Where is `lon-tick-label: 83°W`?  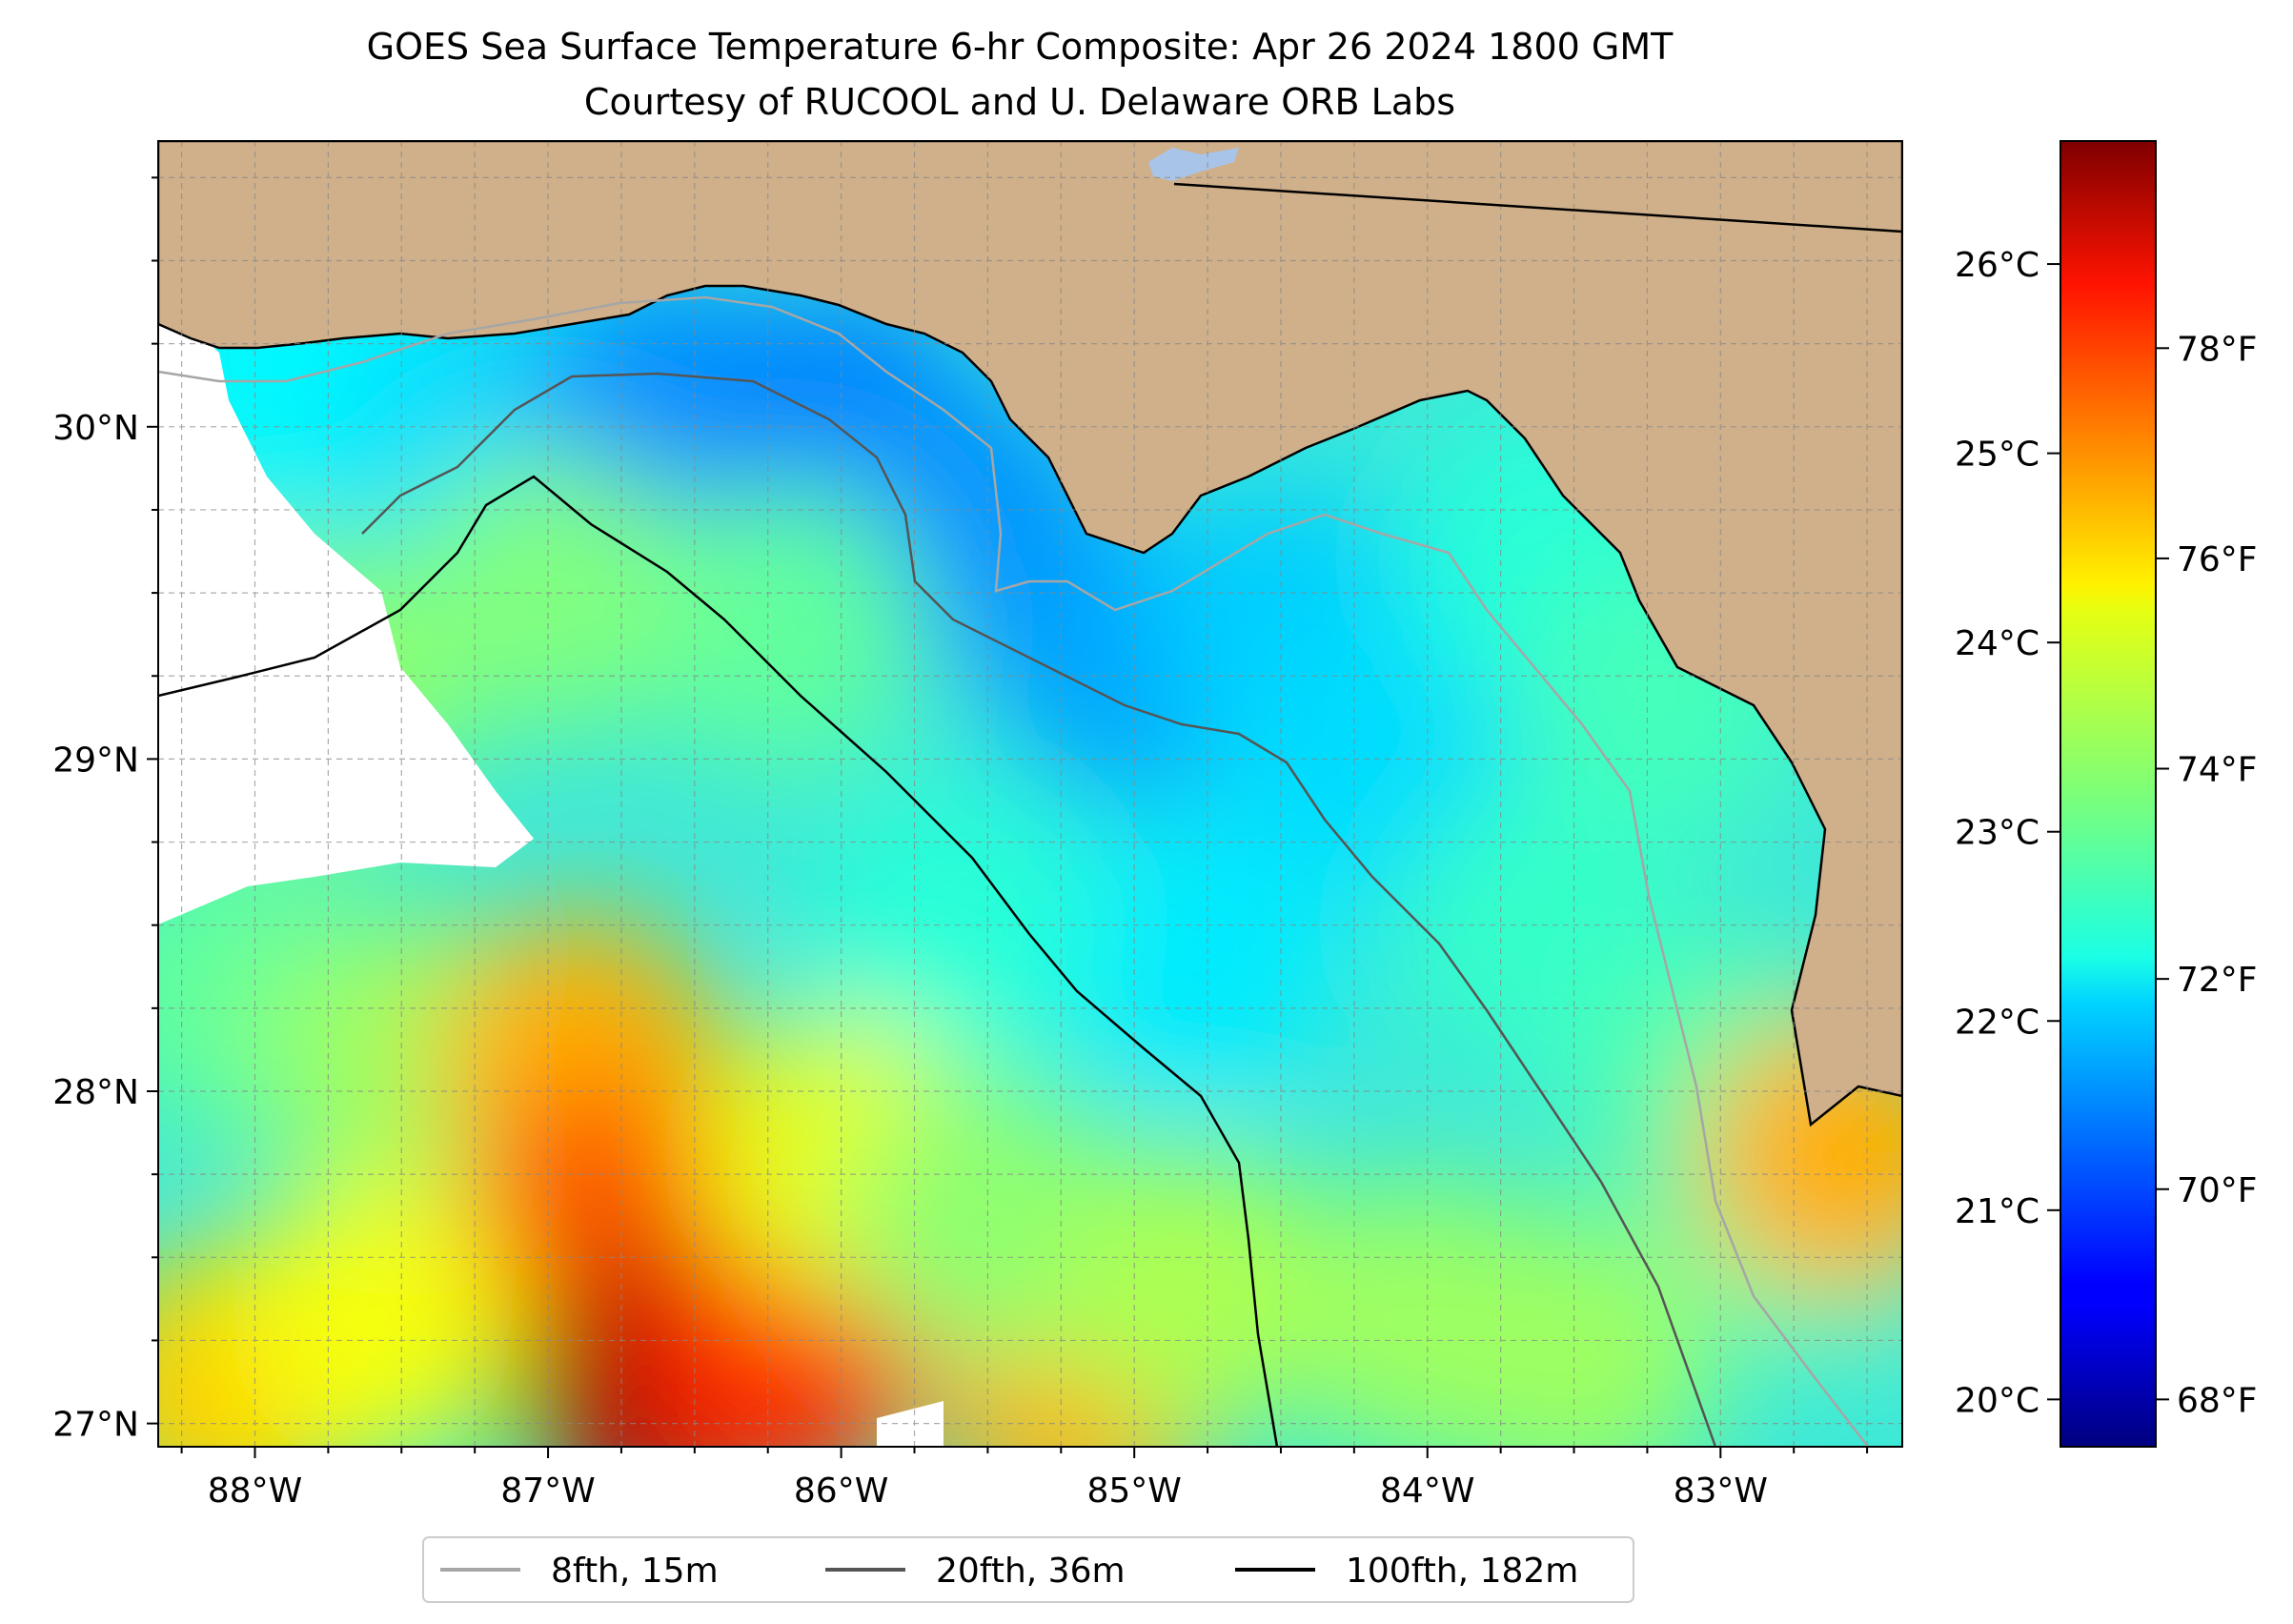 lon-tick-label: 83°W is located at coordinates (1721, 1491).